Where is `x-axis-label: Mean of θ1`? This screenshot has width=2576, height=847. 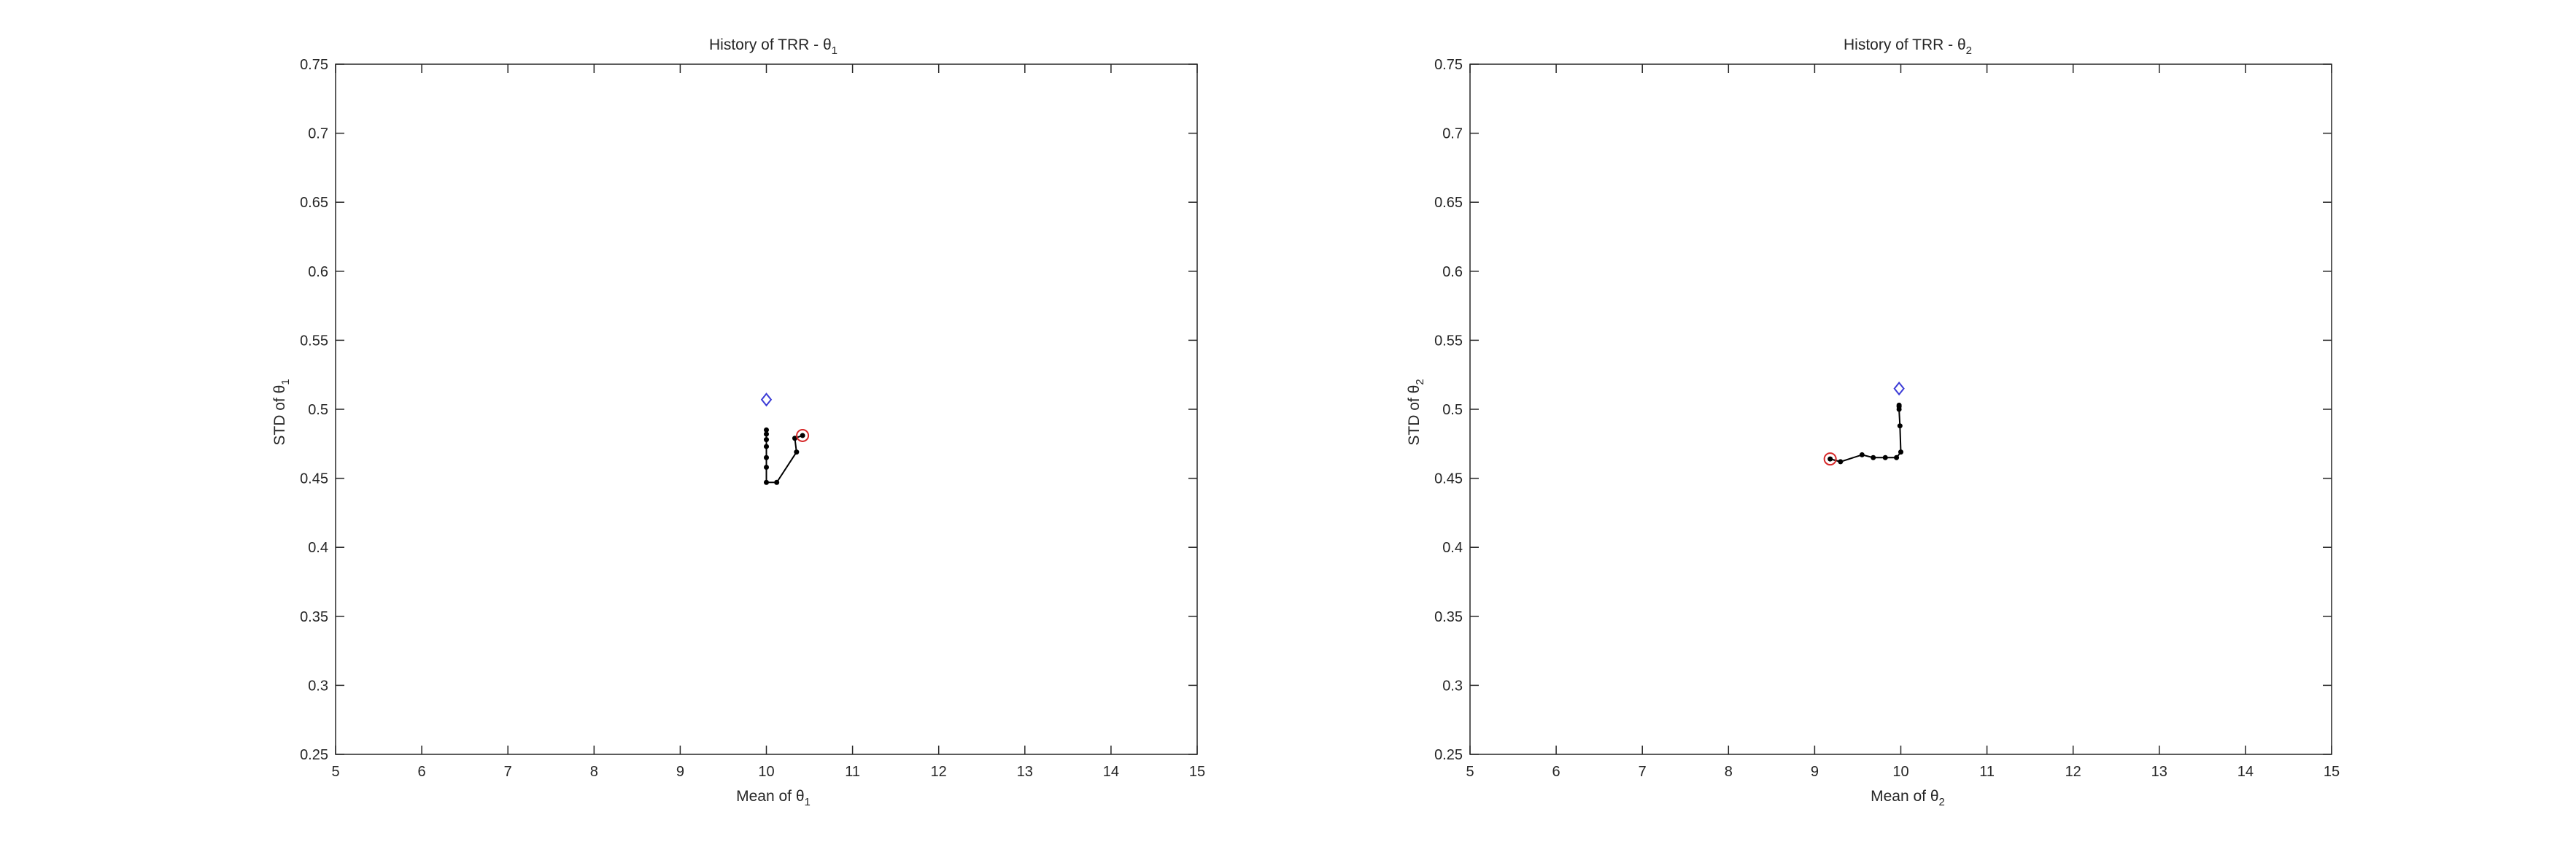 x-axis-label: Mean of θ1 is located at coordinates (773, 798).